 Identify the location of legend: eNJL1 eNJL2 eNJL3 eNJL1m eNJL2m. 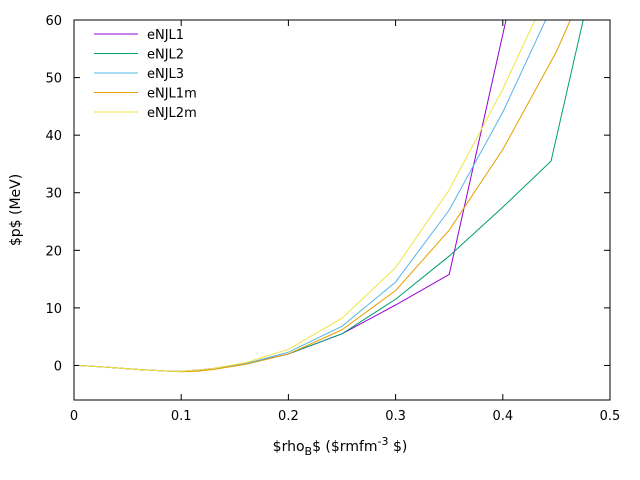
(145, 74).